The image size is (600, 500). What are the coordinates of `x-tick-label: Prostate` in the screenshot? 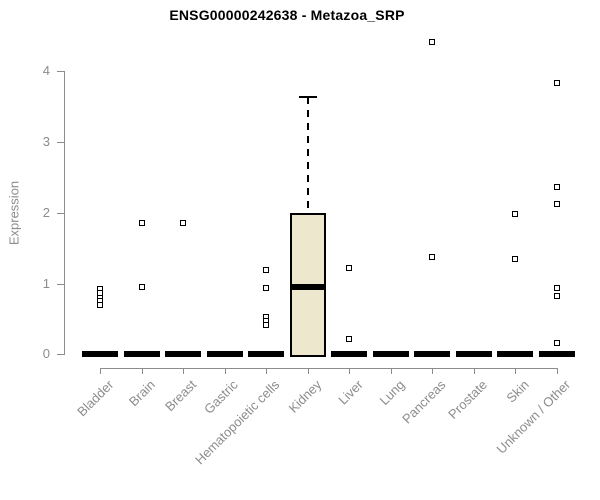 It's located at (468, 399).